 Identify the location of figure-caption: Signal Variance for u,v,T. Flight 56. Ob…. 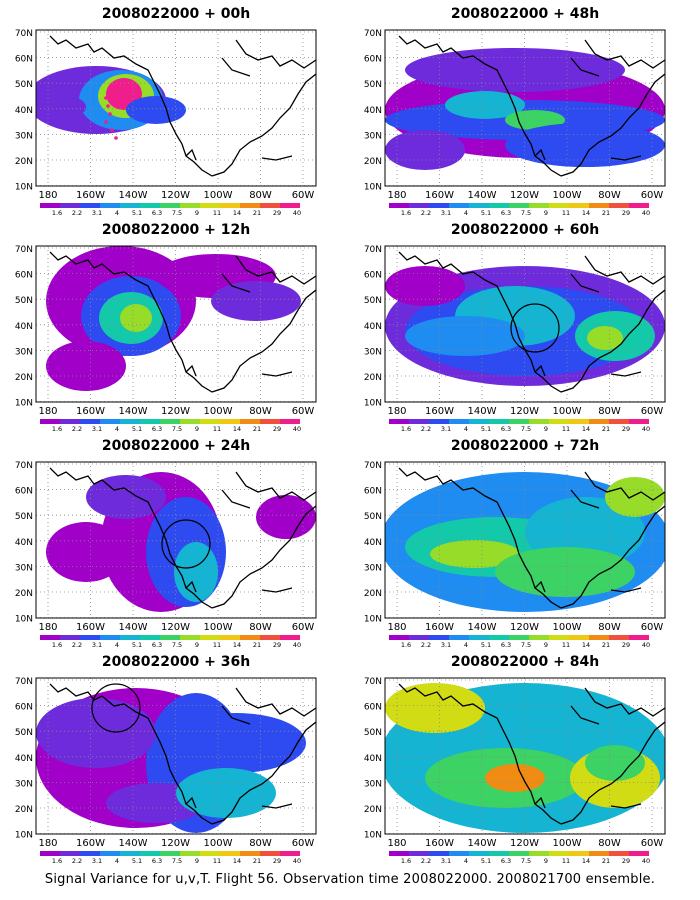
(350, 879).